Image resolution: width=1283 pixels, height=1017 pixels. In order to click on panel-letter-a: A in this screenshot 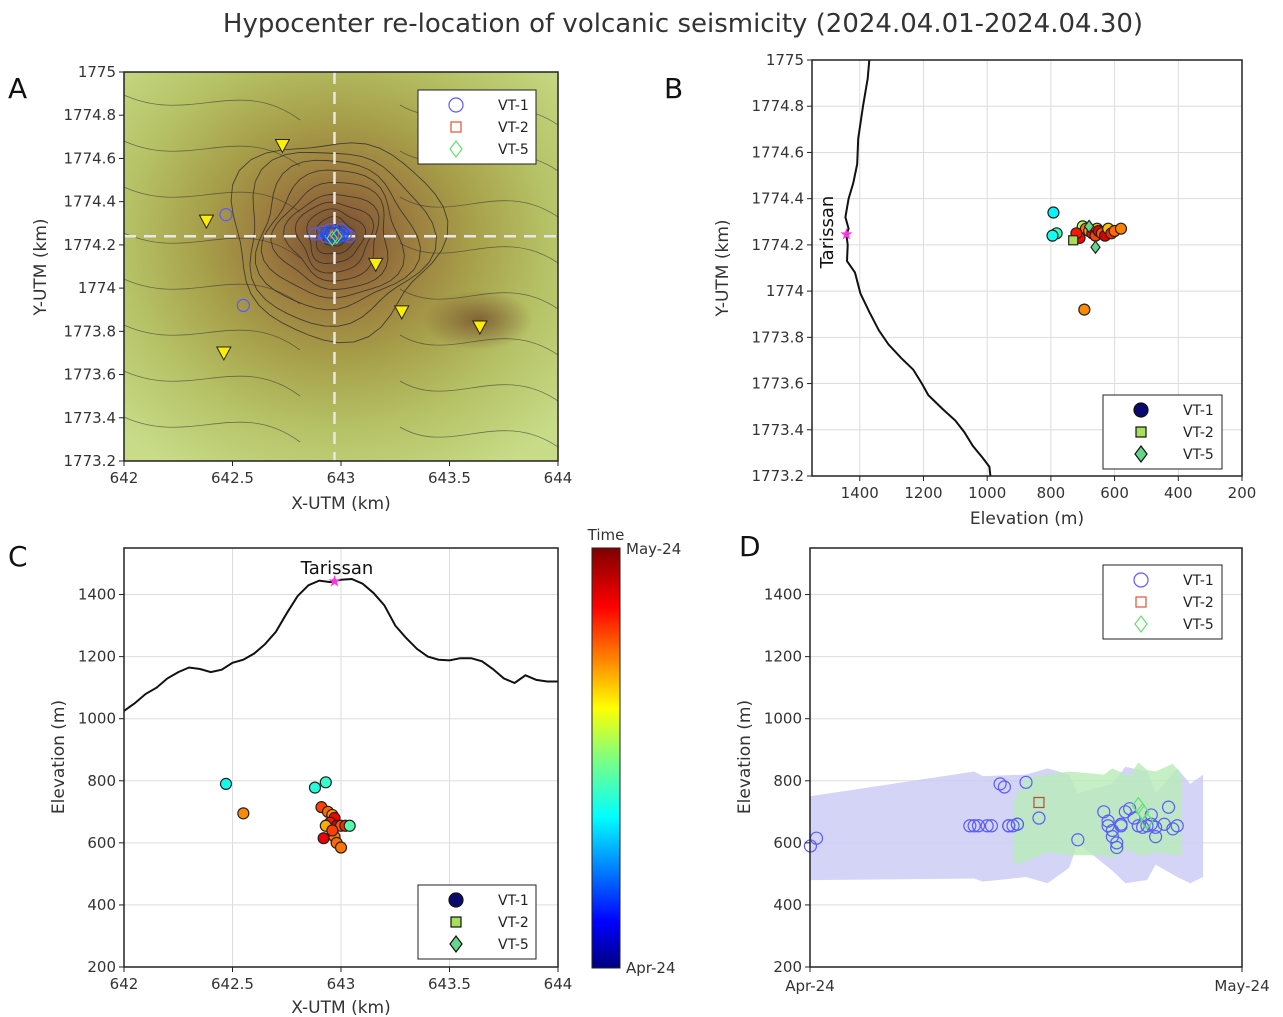, I will do `click(17, 88)`.